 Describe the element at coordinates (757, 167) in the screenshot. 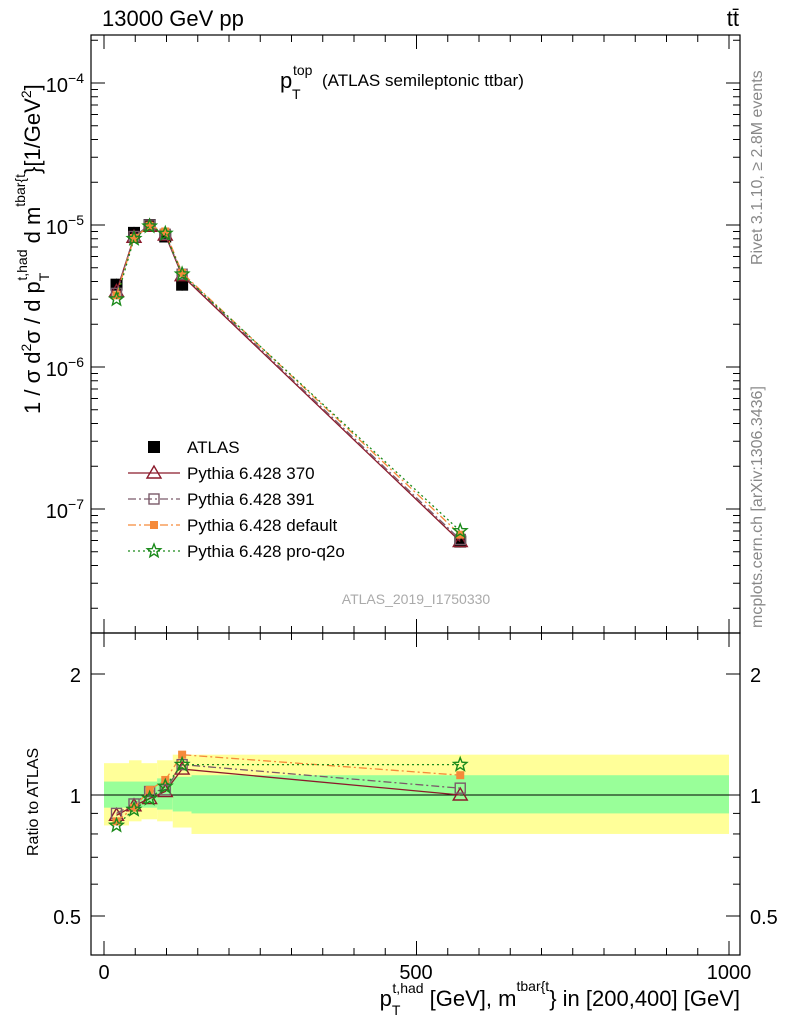

I see `rivet-version-label: Rivet 3.1.10, ≥ 2.8M events` at that location.